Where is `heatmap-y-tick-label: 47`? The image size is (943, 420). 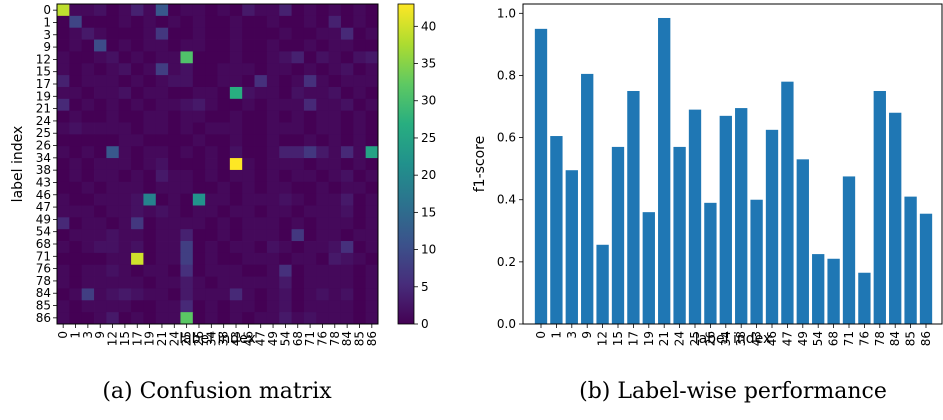 heatmap-y-tick-label: 47 is located at coordinates (43, 207).